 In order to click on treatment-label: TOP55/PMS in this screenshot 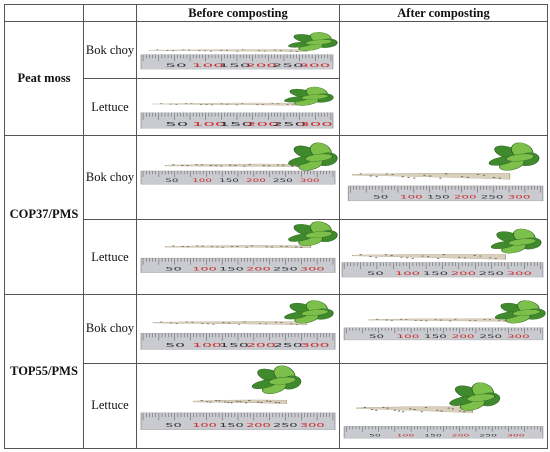, I will do `click(44, 371)`.